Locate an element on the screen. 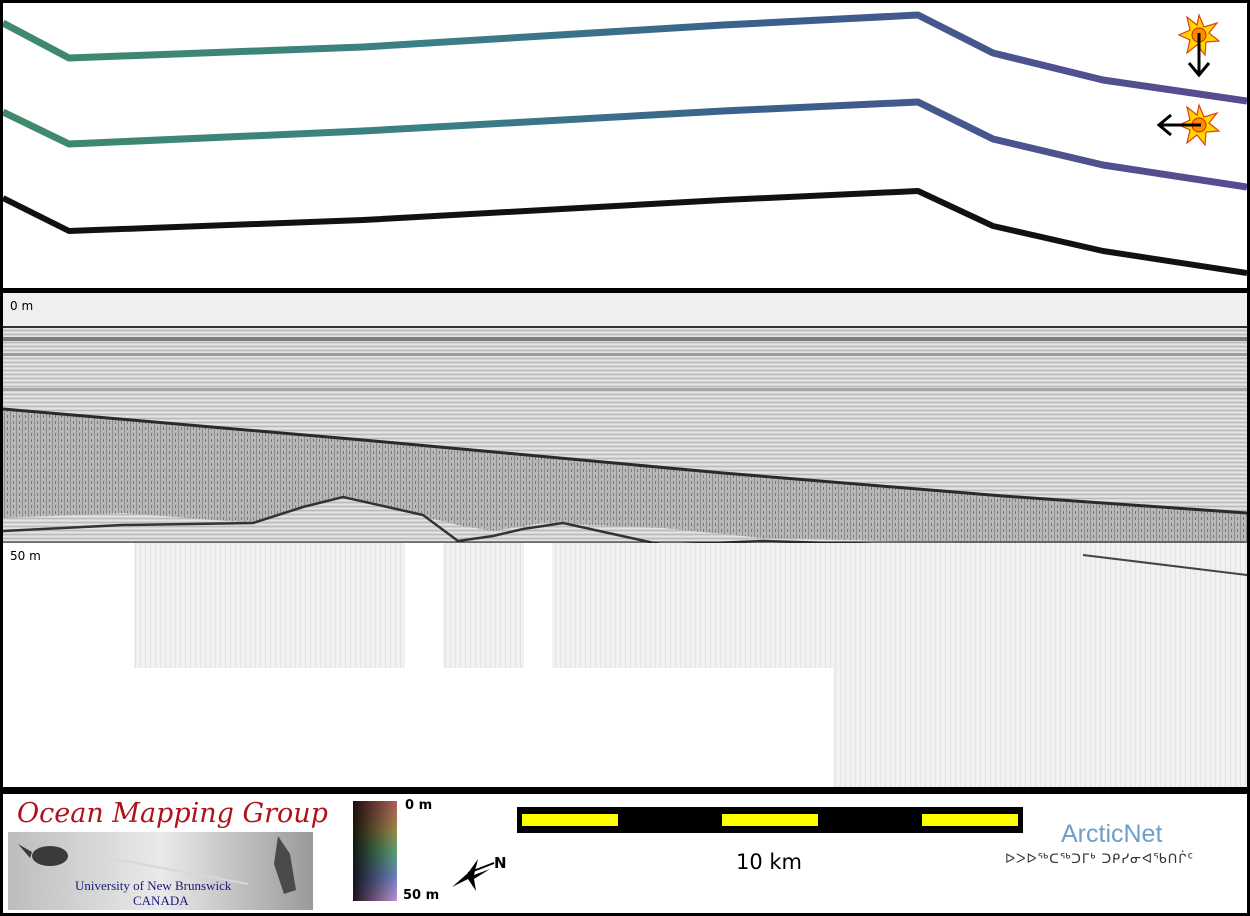 This screenshot has width=1250, height=916. seafloor-reflector is located at coordinates (625, 461).